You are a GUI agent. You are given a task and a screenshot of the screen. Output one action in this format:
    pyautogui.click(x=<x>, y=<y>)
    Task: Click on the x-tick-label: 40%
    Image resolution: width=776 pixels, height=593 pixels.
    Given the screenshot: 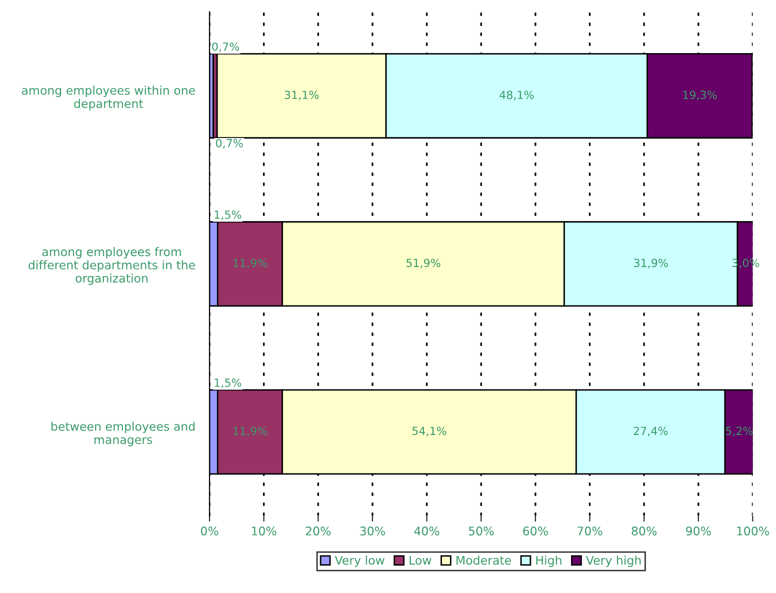 What is the action you would take?
    pyautogui.click(x=427, y=531)
    